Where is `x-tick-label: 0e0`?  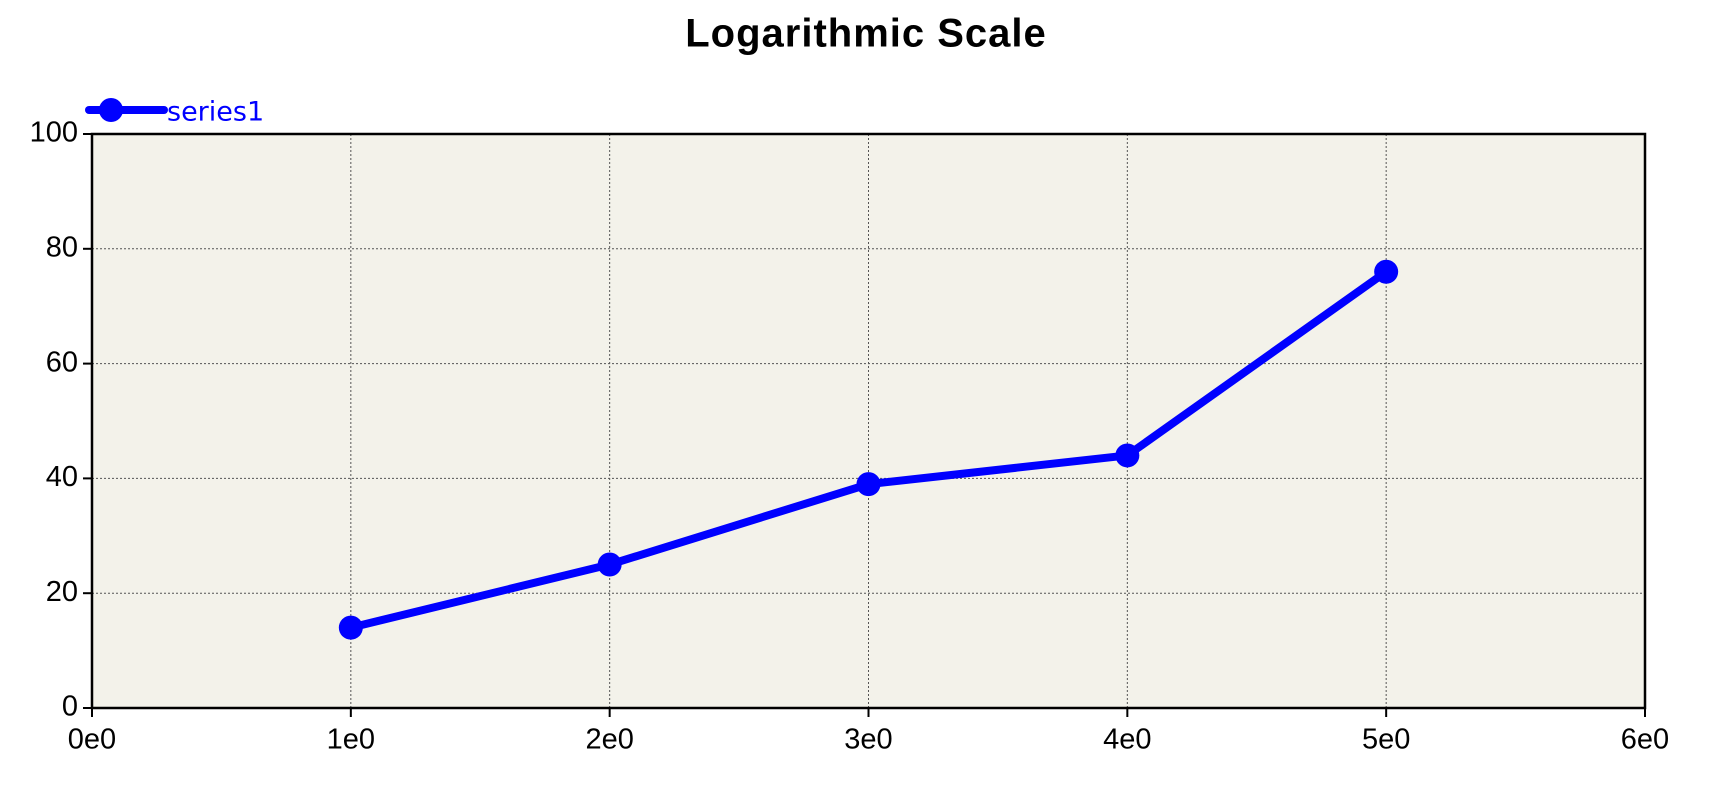 x-tick-label: 0e0 is located at coordinates (92, 740).